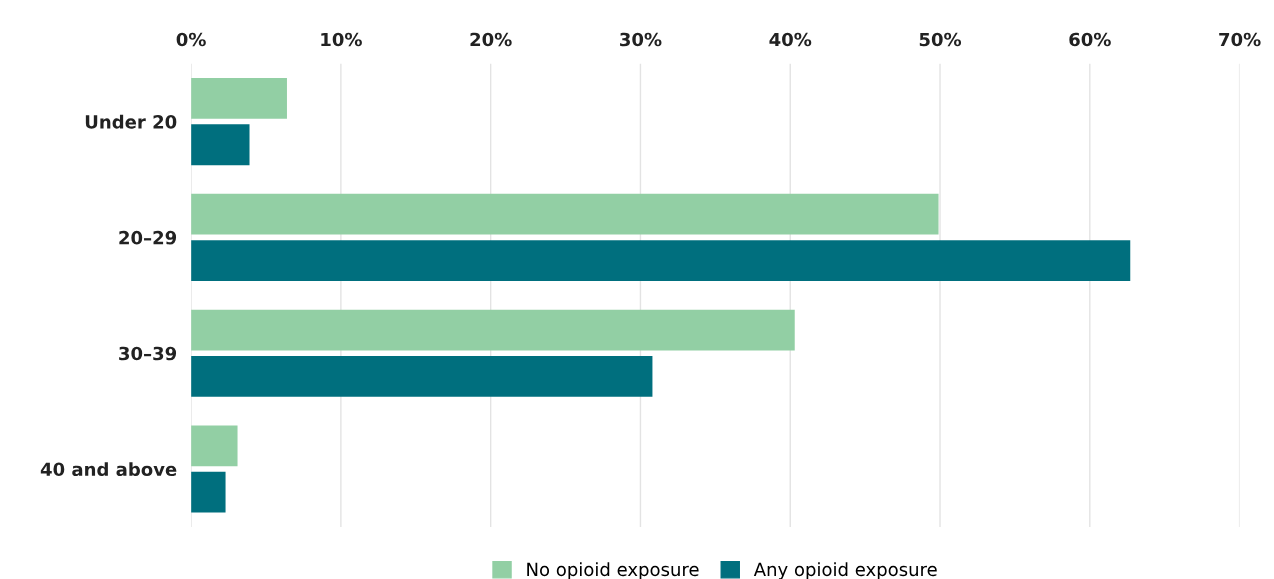 The image size is (1274, 579). Describe the element at coordinates (613, 570) in the screenshot. I see `legend-label: No opioid exposure` at that location.